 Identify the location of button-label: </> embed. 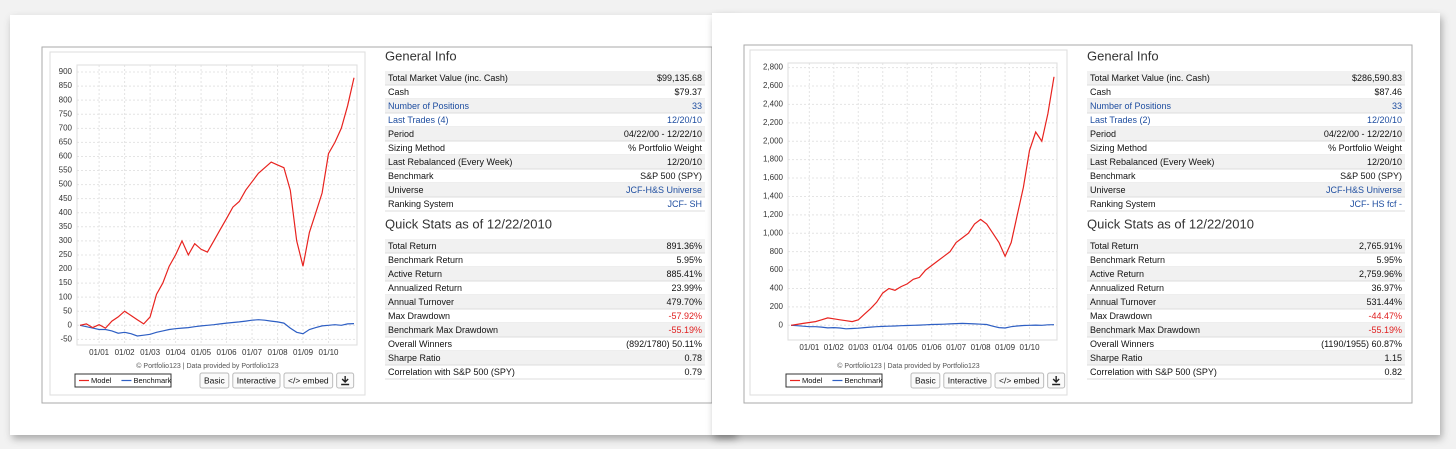
(308, 380).